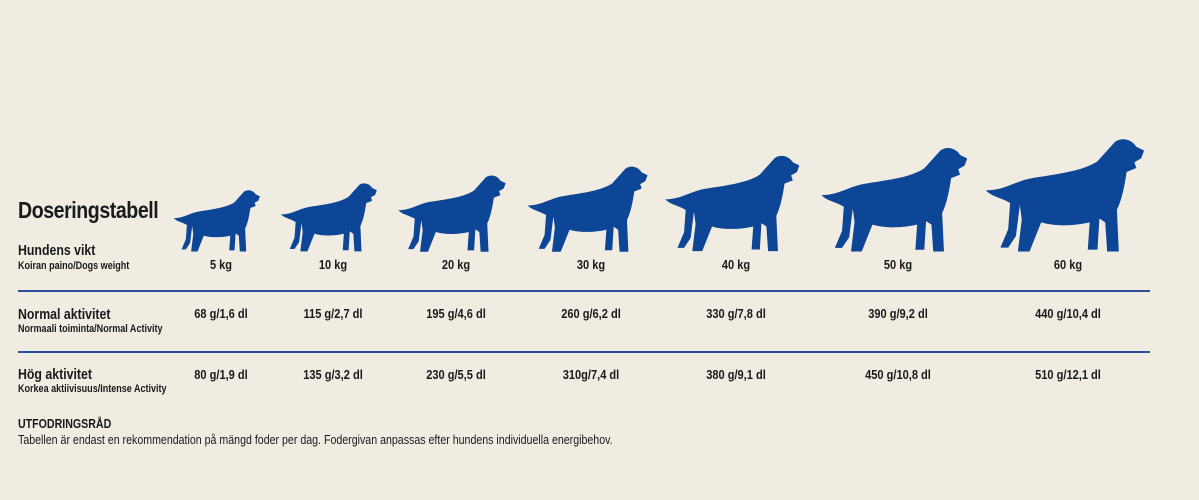 This screenshot has height=500, width=1199. What do you see at coordinates (57, 251) in the screenshot?
I see `weight-row-label: Hundens vikt` at bounding box center [57, 251].